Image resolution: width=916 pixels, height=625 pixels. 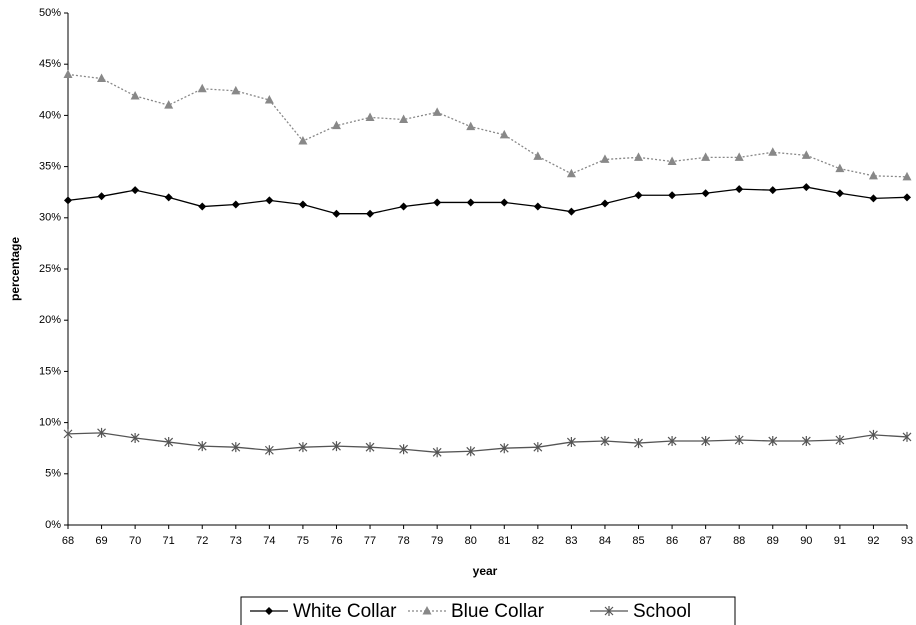 What do you see at coordinates (638, 541) in the screenshot?
I see `x-tick-label: 85` at bounding box center [638, 541].